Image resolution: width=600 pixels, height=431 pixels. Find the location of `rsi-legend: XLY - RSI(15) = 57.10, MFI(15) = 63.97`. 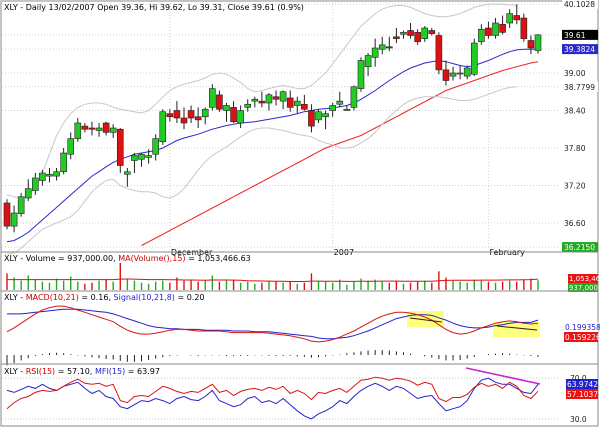

rsi-legend: XLY - RSI(15) = 57.10, MFI(15) = 63.97 is located at coordinates (82, 371).